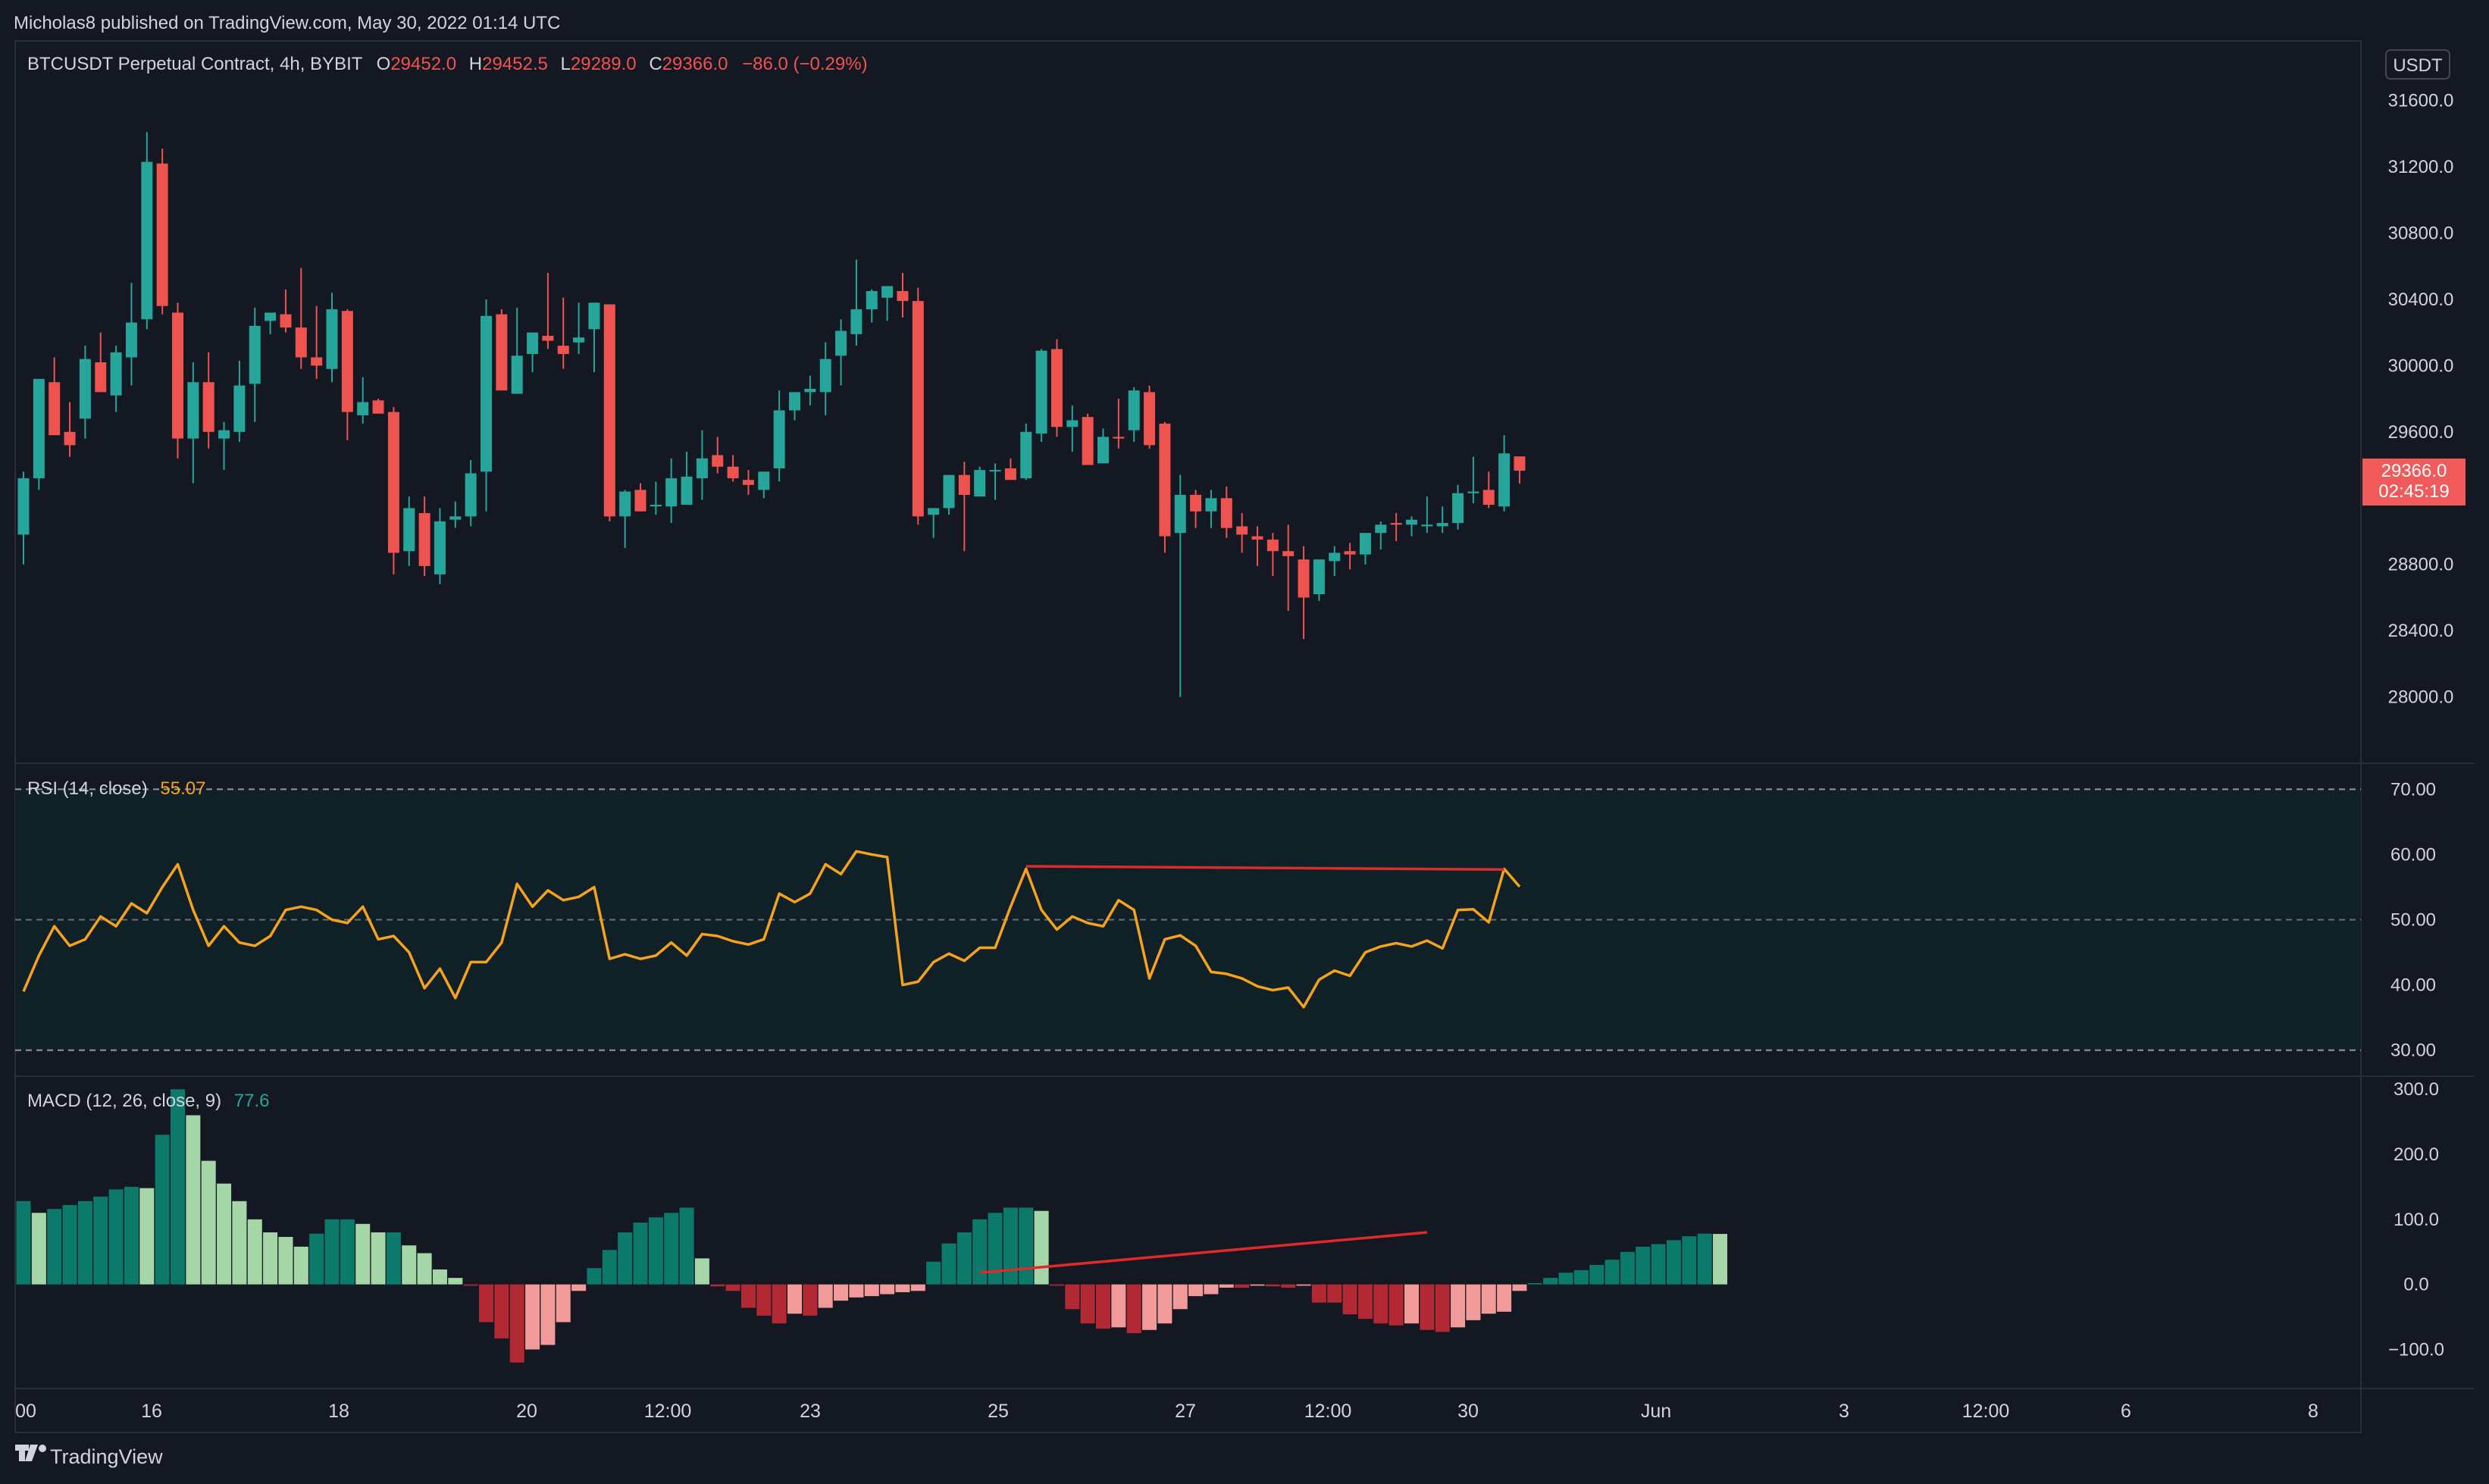 The width and height of the screenshot is (2489, 1484). What do you see at coordinates (1986, 1412) in the screenshot?
I see `time-tick-label: 12:00` at bounding box center [1986, 1412].